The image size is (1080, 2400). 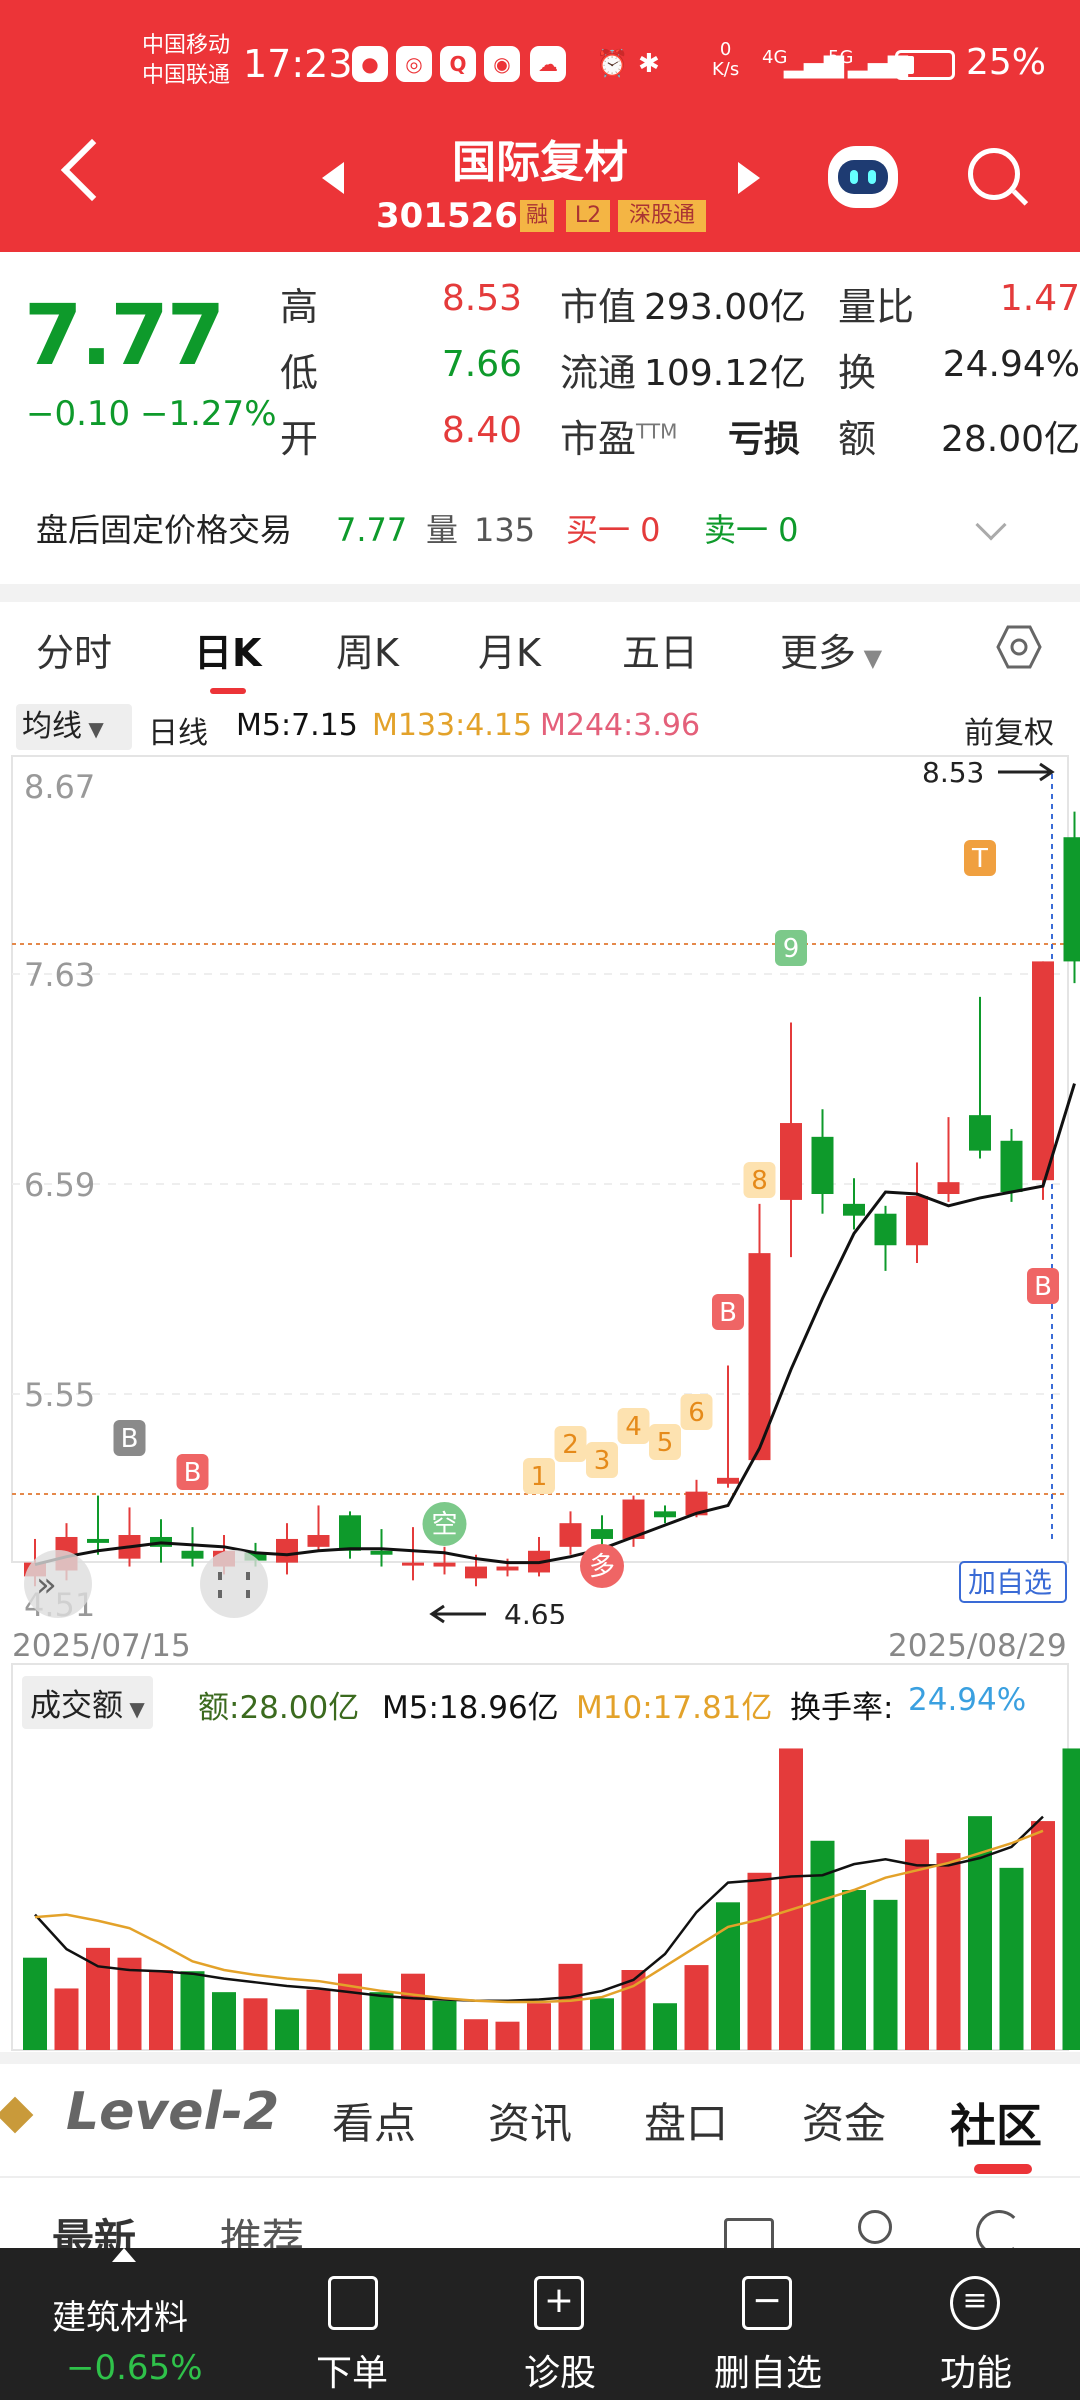 I want to click on low-label: 低, so click(x=299, y=373).